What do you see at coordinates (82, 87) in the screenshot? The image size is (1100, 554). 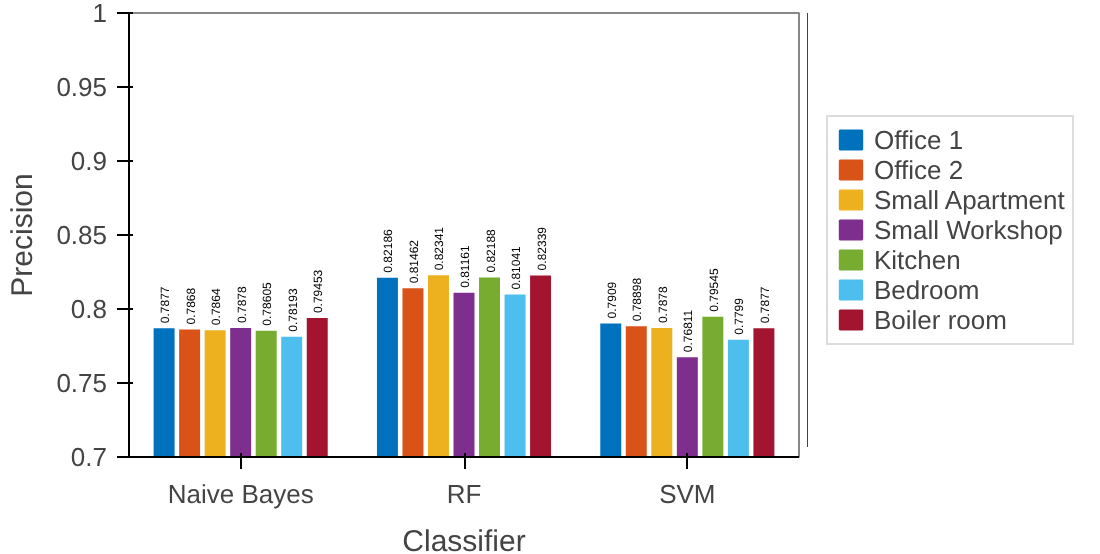 I see `y-tick-label: 0.95` at bounding box center [82, 87].